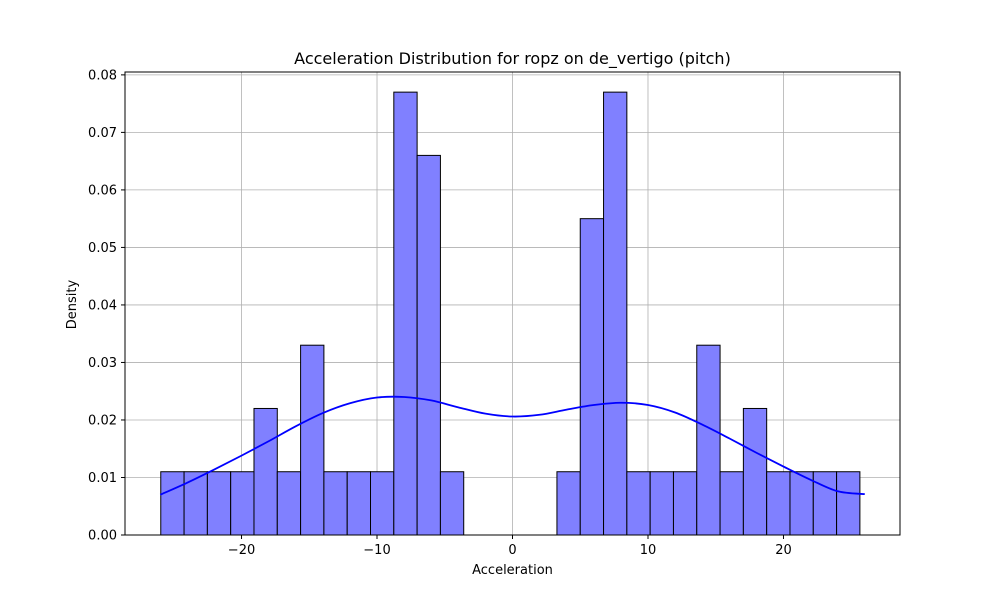 Image resolution: width=1000 pixels, height=600 pixels. What do you see at coordinates (783, 550) in the screenshot?
I see `x-tick-label: 20` at bounding box center [783, 550].